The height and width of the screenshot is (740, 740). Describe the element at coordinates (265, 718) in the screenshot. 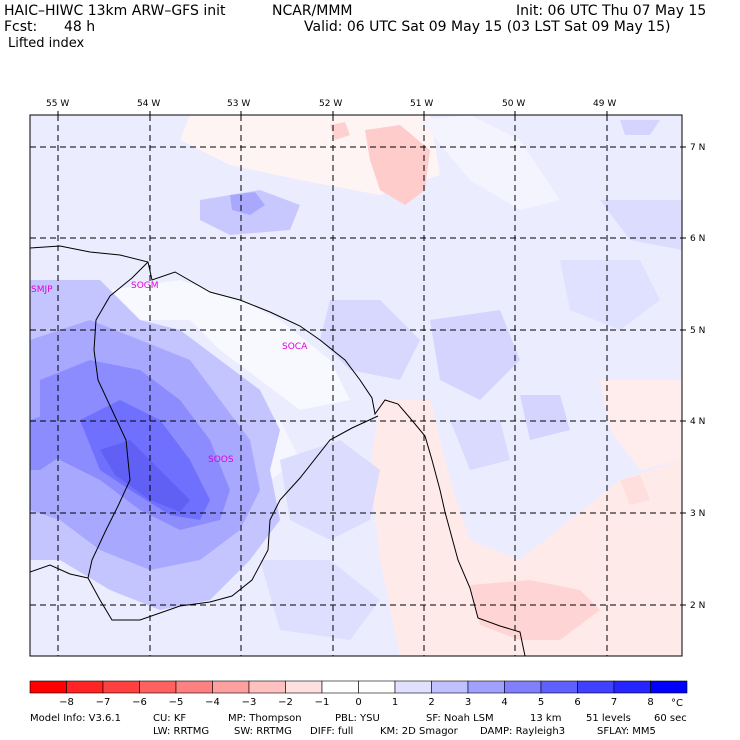

I see `footer-mp: MP: Thompson` at that location.